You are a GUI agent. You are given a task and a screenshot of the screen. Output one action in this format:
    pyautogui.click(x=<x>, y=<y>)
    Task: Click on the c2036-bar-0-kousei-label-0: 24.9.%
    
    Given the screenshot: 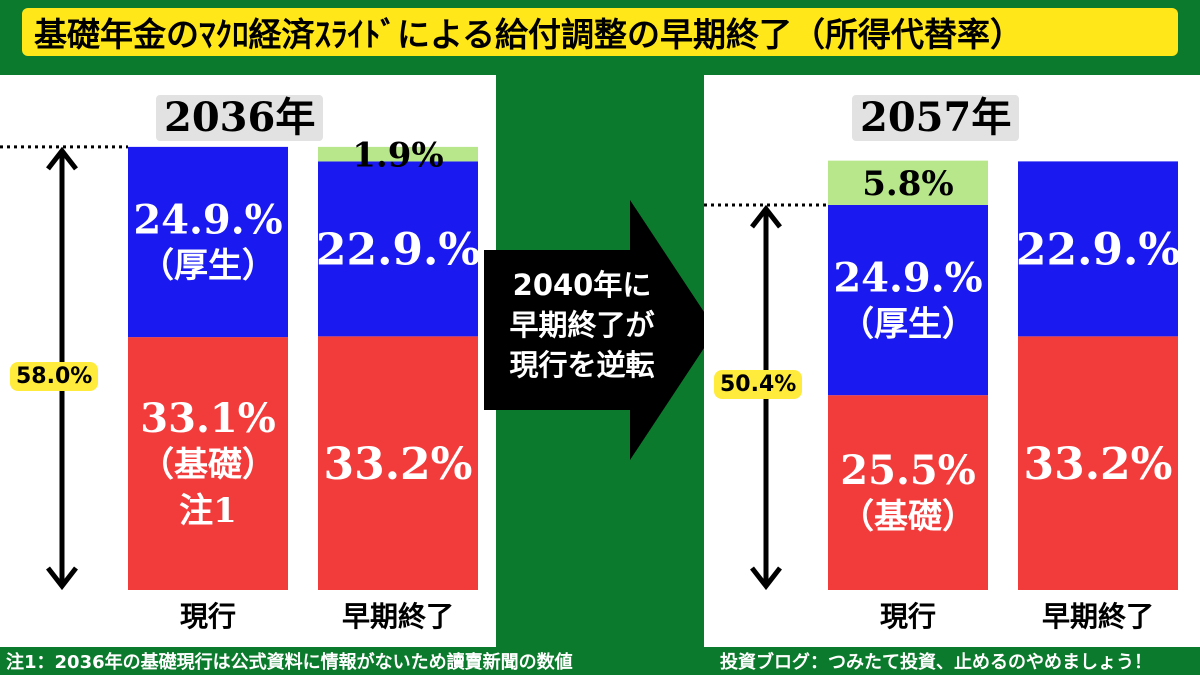 What is the action you would take?
    pyautogui.click(x=207, y=219)
    